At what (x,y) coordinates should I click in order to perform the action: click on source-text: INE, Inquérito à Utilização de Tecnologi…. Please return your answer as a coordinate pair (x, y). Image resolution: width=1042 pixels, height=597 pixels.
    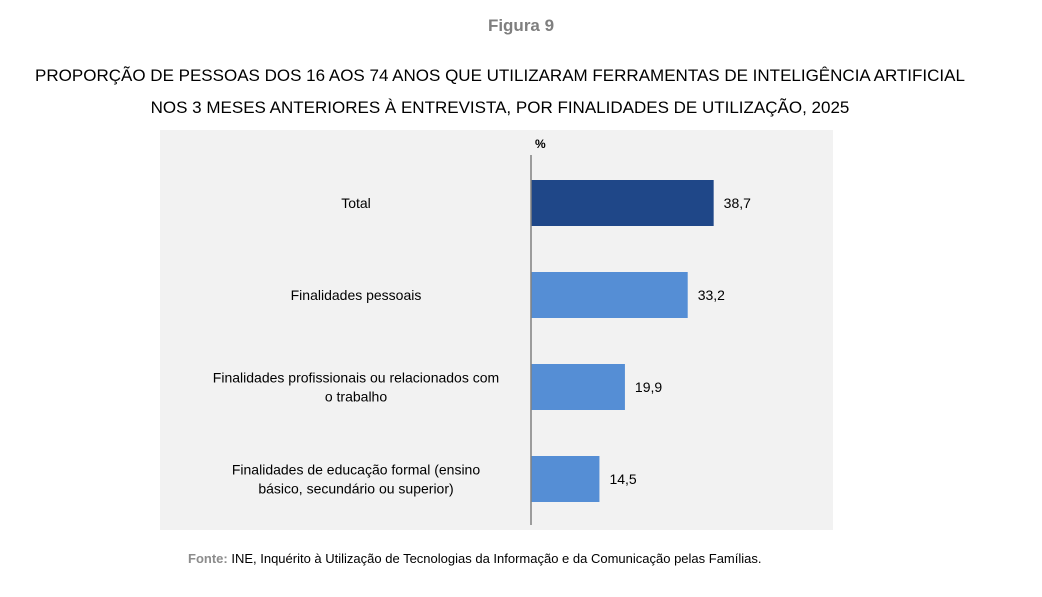
    Looking at the image, I should click on (494, 558).